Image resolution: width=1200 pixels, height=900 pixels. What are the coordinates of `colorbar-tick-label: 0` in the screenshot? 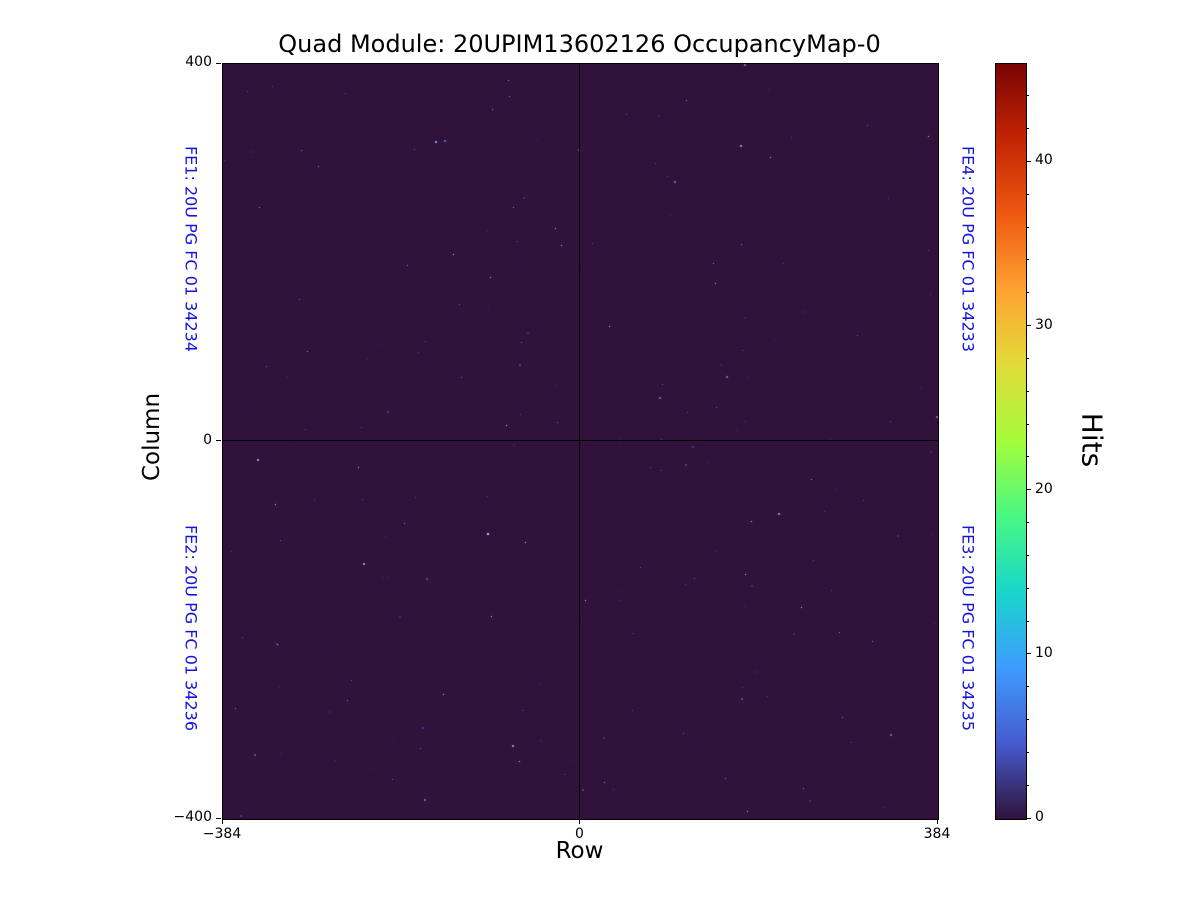 It's located at (1039, 817).